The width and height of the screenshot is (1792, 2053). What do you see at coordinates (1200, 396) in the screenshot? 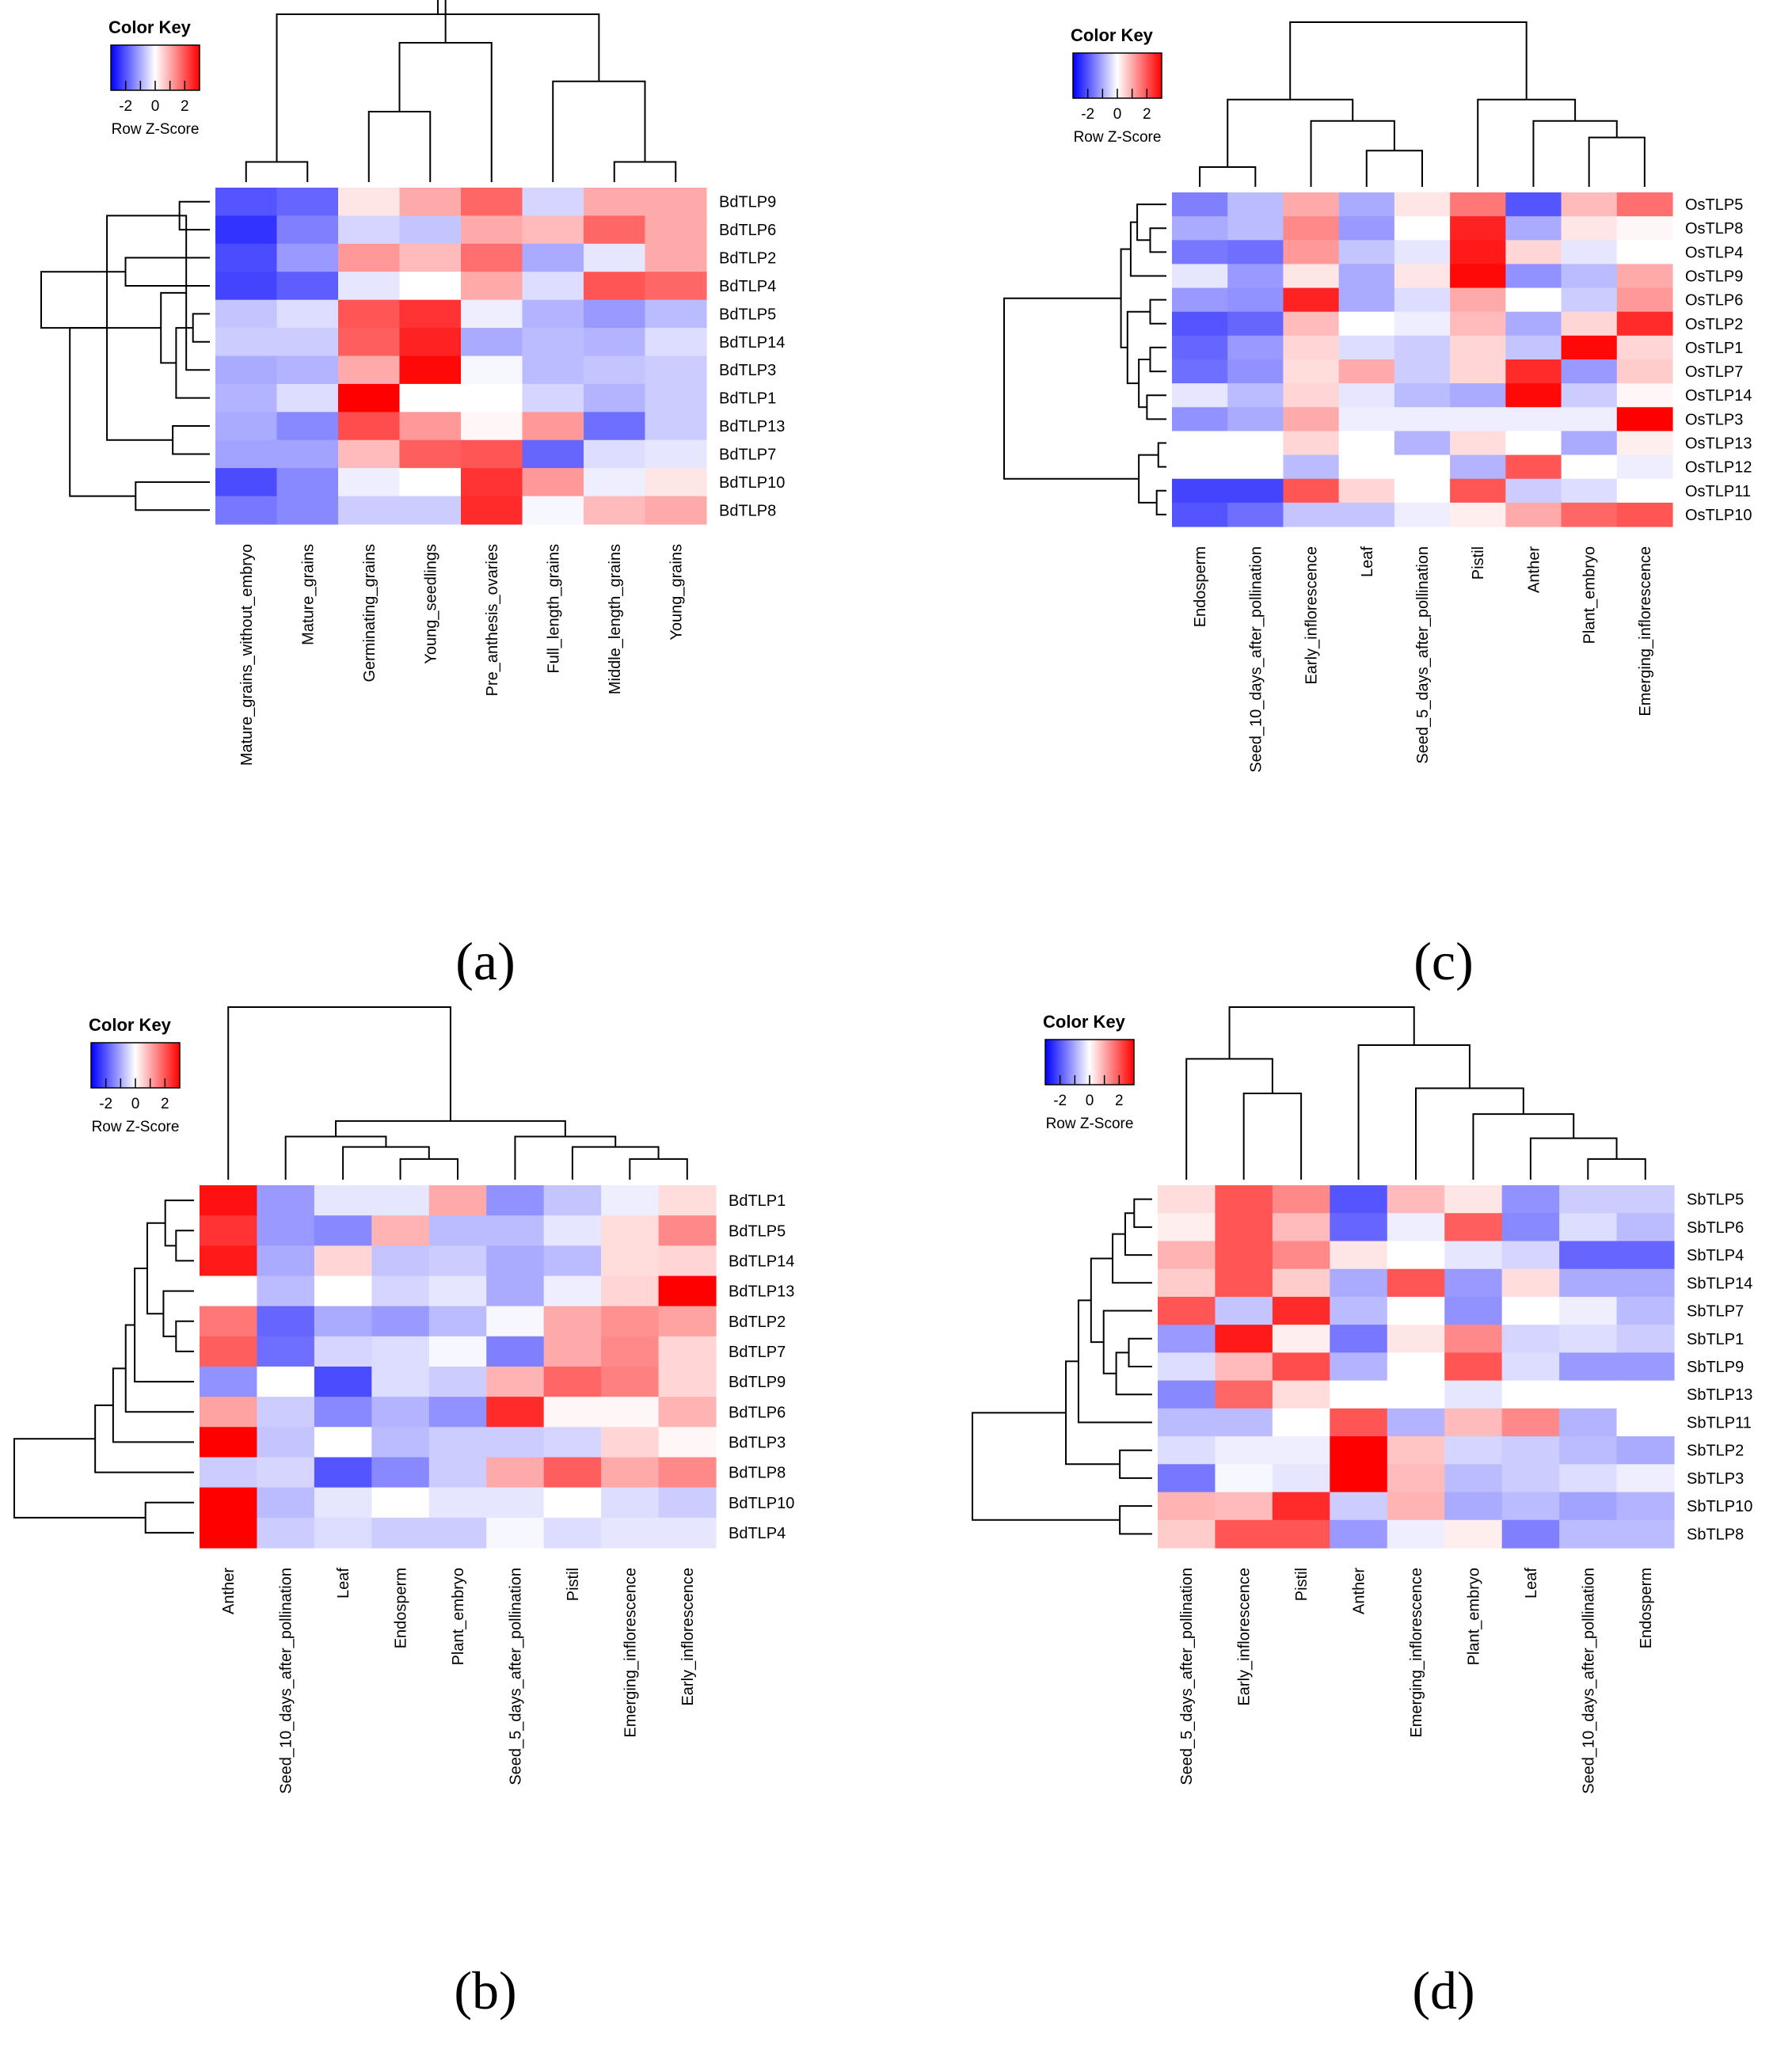
I see `heatmap-cell-OsTLP14-Endosperm` at bounding box center [1200, 396].